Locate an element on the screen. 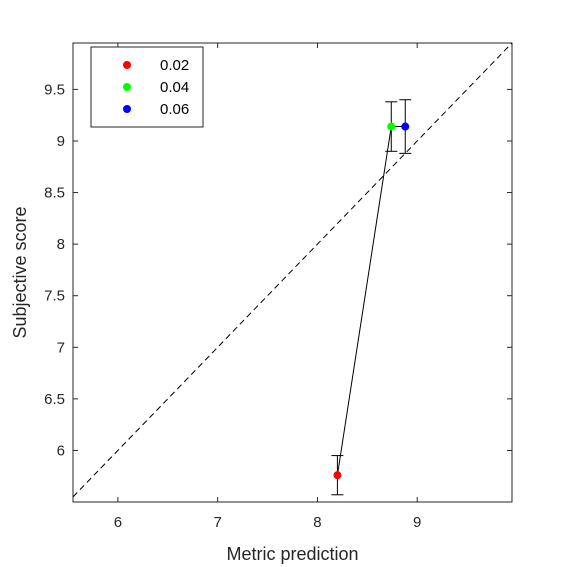 This screenshot has width=567, height=567. y-tick-label: 8 is located at coordinates (61, 244).